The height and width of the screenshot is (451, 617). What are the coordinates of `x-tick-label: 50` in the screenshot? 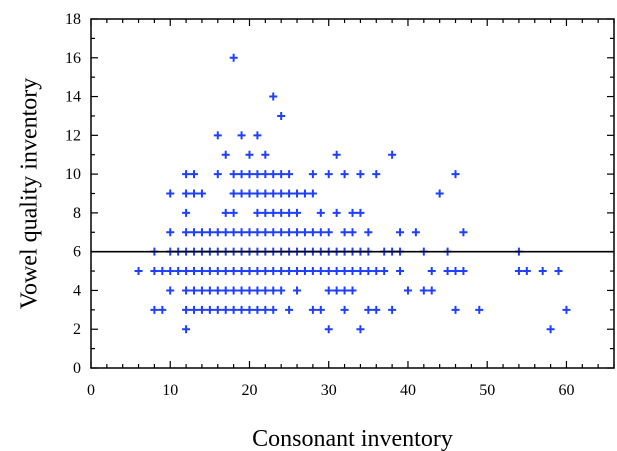 It's located at (487, 390).